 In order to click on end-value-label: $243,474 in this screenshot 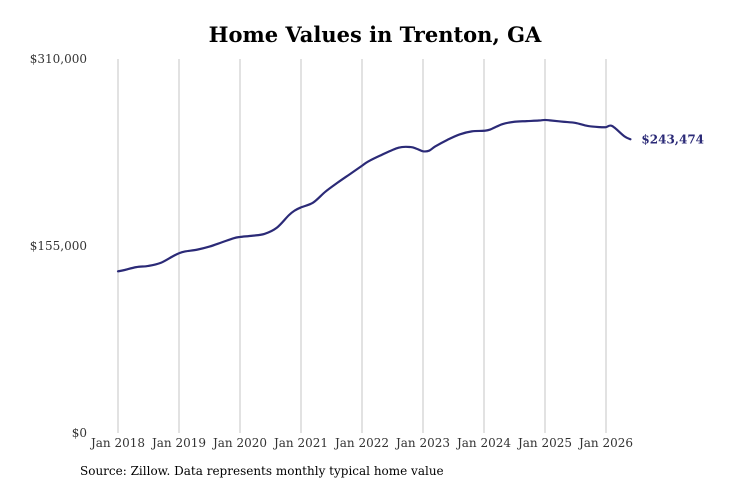, I will do `click(672, 139)`.